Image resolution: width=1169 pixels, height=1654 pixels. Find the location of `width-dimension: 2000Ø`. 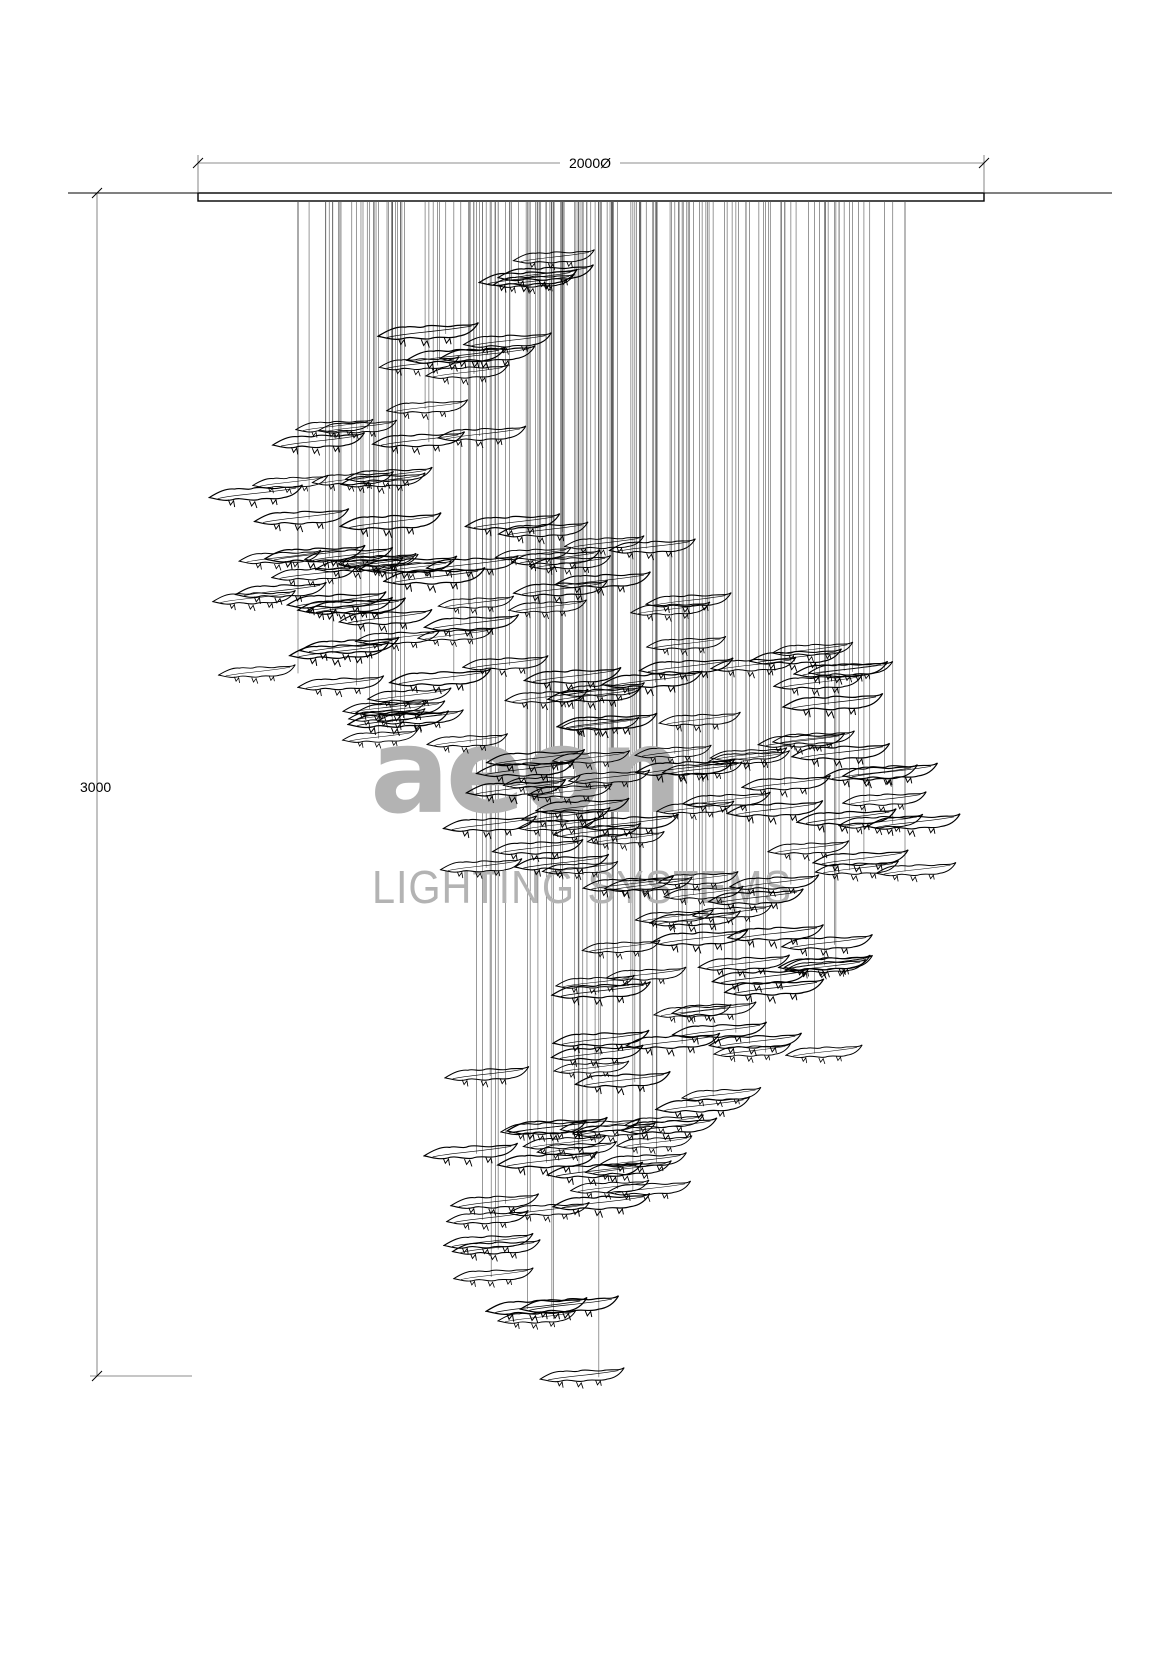

width-dimension: 2000Ø is located at coordinates (591, 172).